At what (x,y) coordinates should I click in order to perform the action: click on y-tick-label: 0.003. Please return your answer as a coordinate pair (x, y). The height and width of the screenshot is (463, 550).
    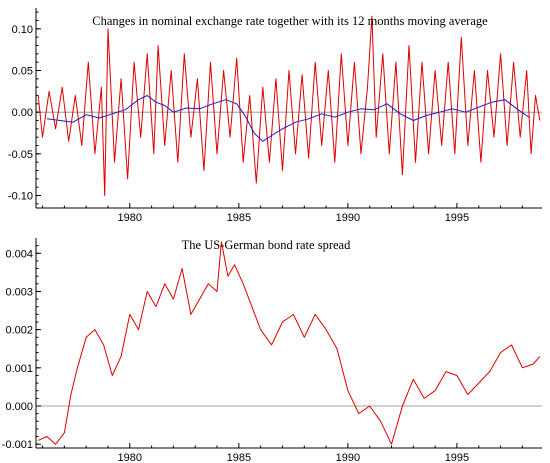
    Looking at the image, I should click on (19, 292).